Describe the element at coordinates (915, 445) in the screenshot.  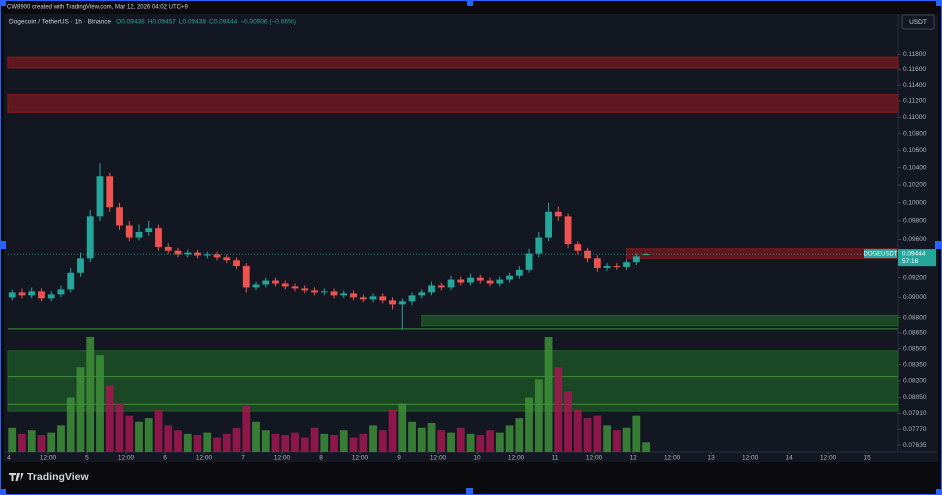
I see `y-tick-label: 0.07635` at that location.